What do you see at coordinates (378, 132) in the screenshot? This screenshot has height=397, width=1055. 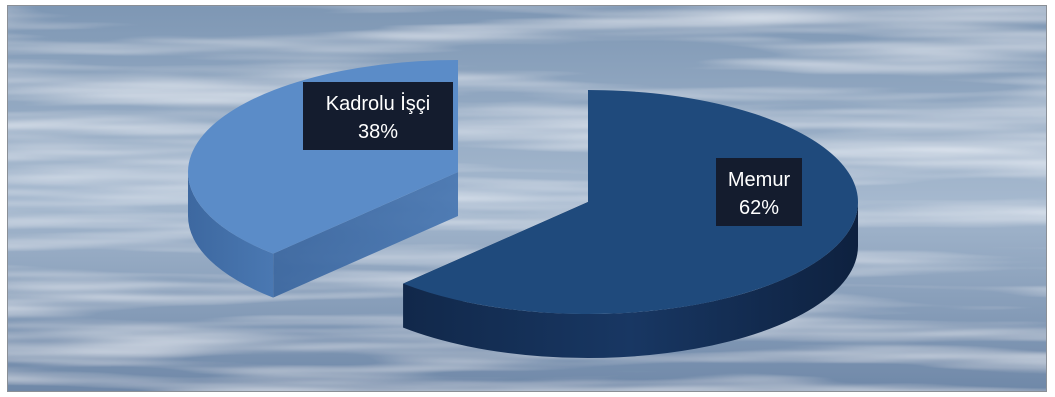 I see `data-label-value: 38%` at bounding box center [378, 132].